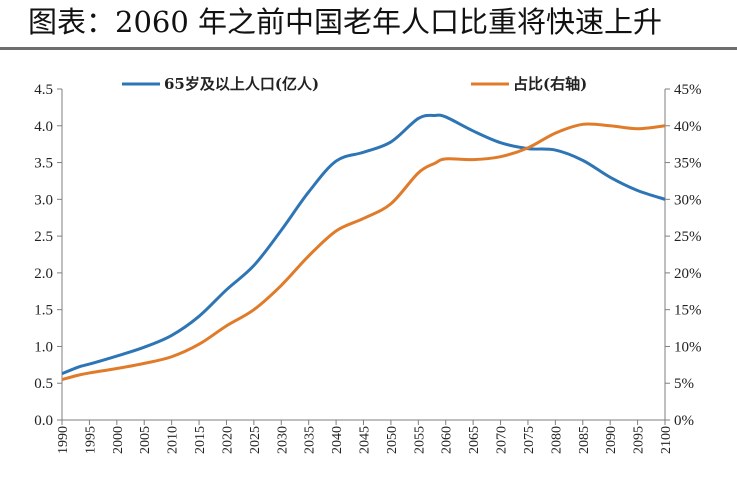 The width and height of the screenshot is (737, 480). I want to click on y-left-tick-label: 4.5, so click(43, 90).